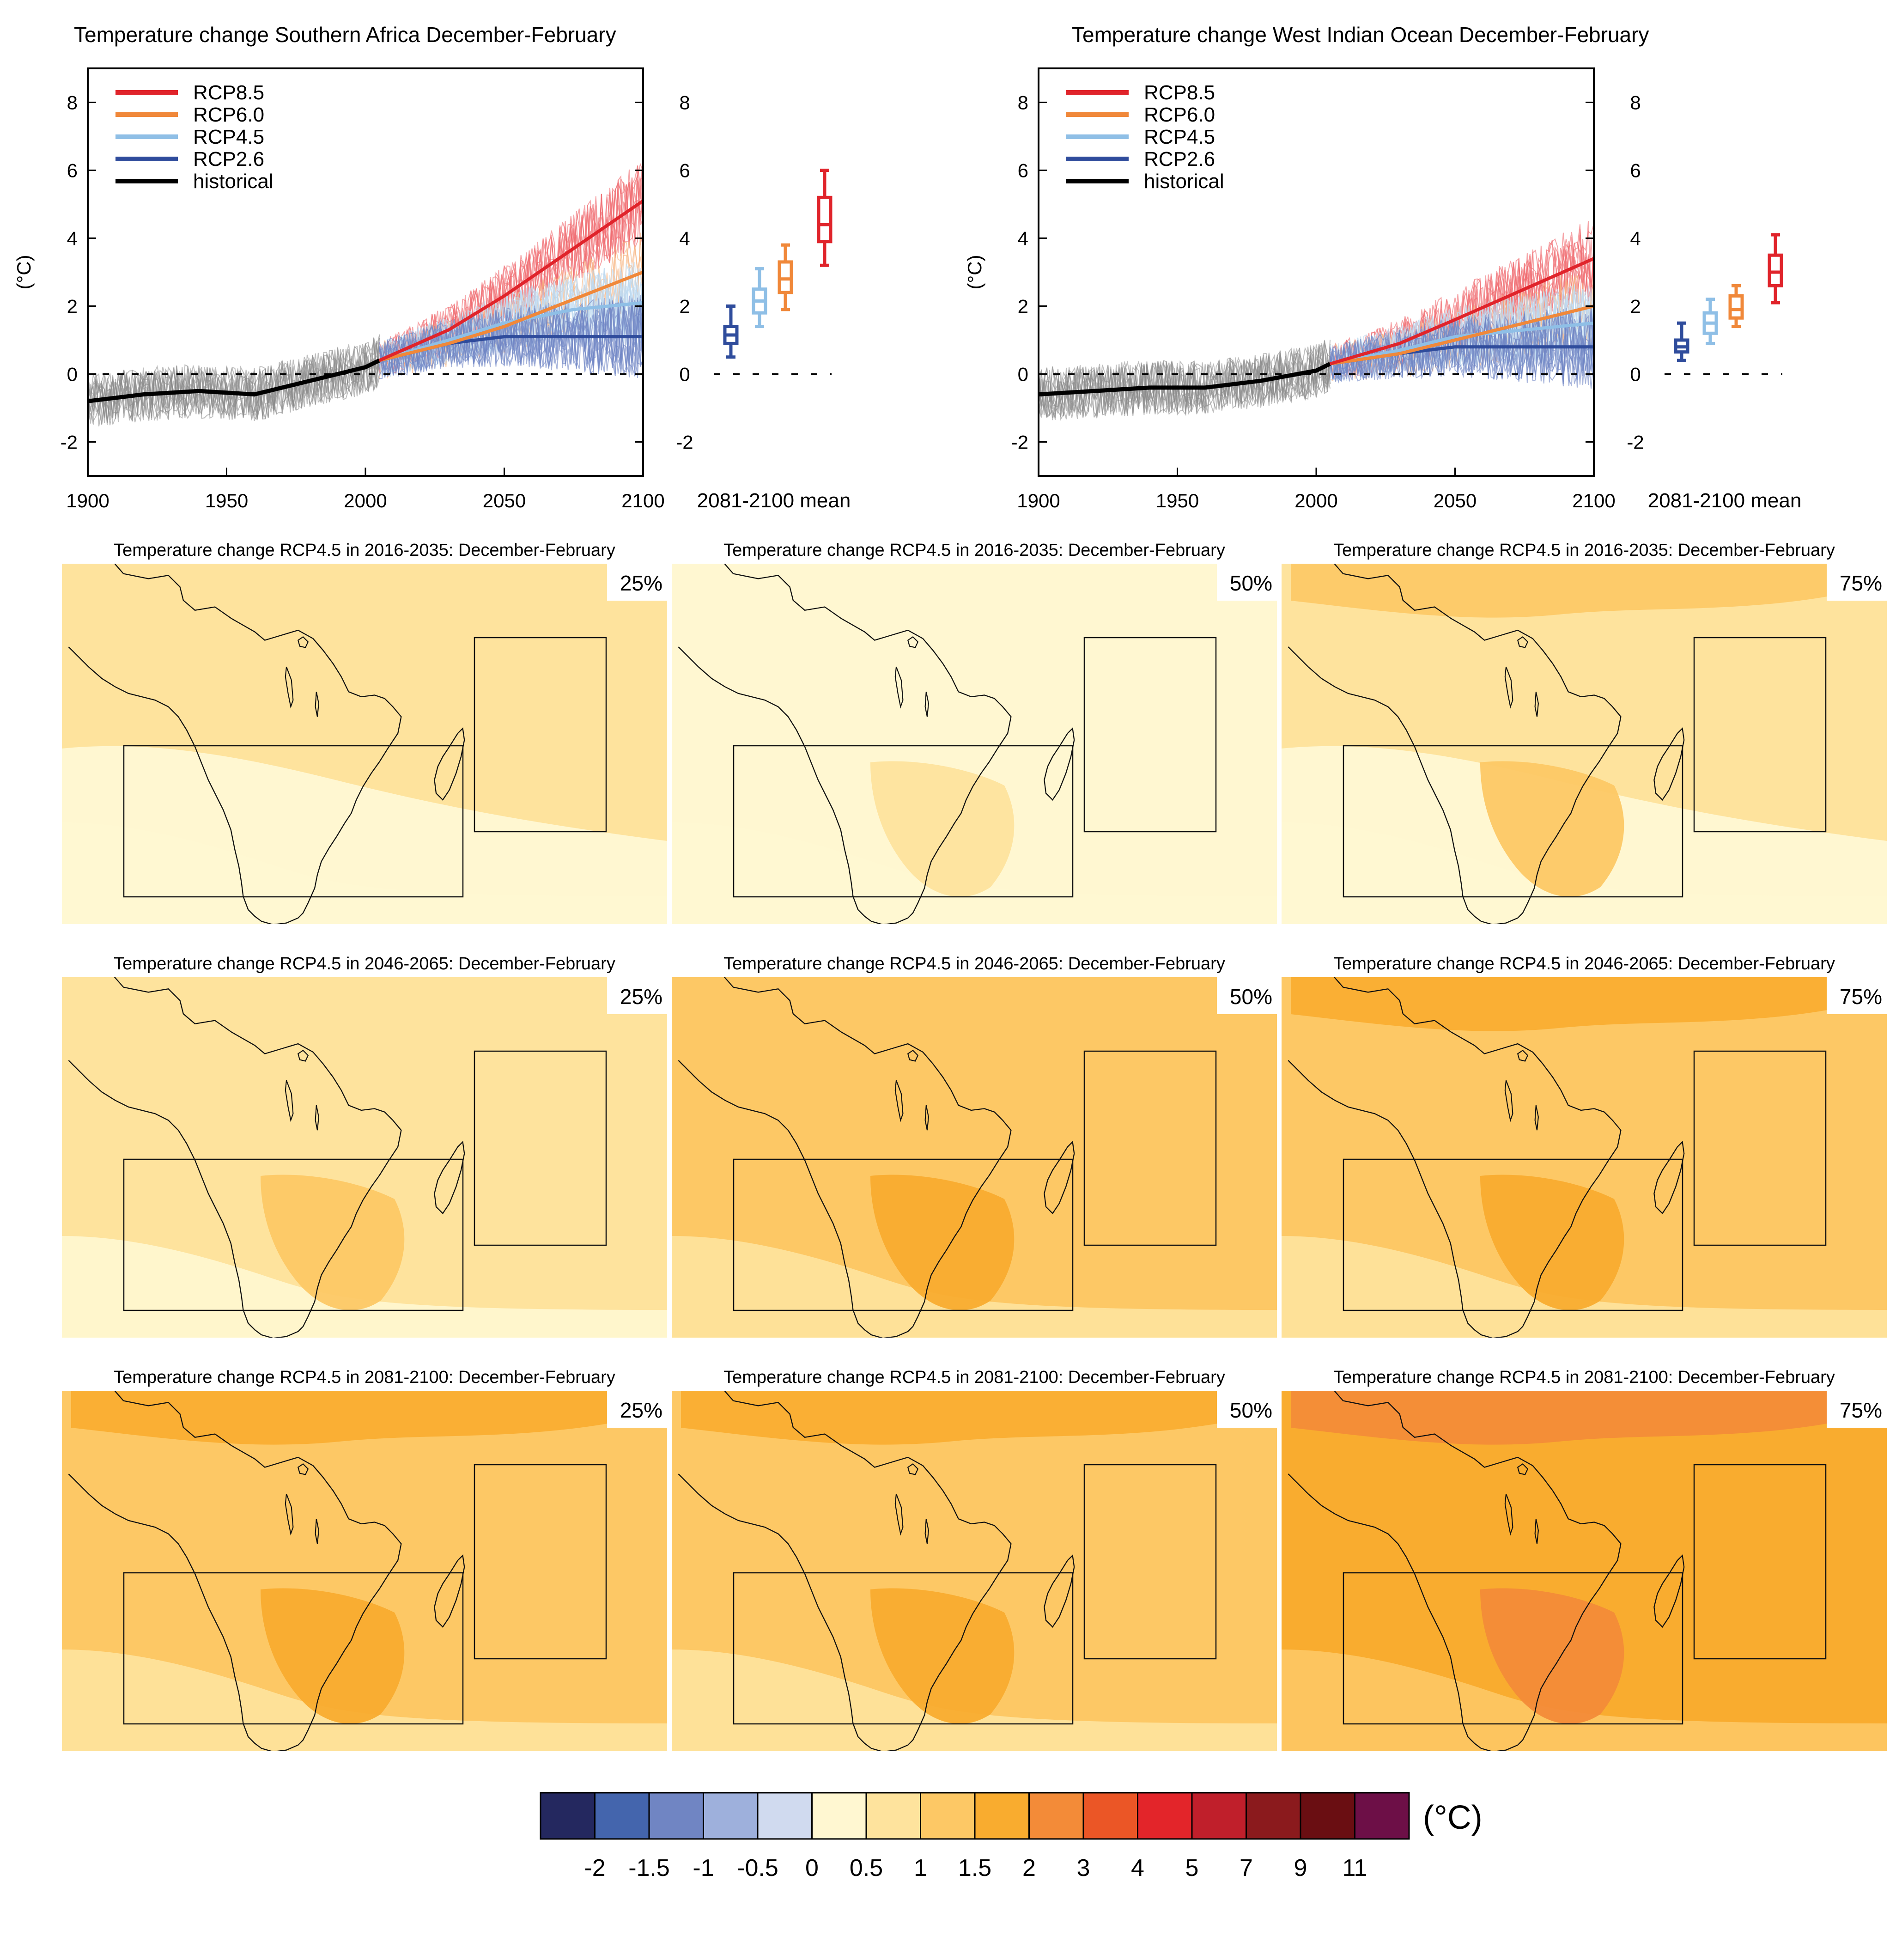  I want to click on x-tick-label: 2050, so click(1455, 500).